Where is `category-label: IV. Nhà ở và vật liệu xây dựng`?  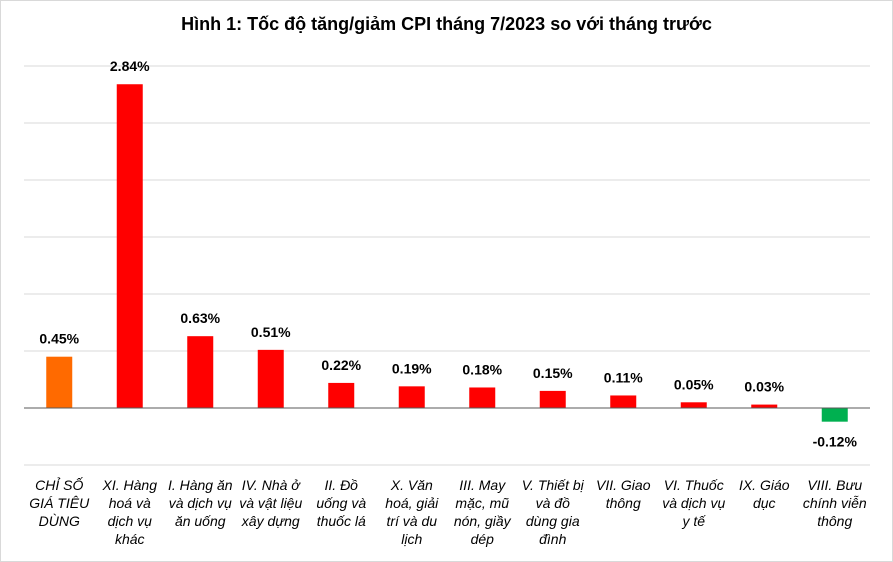
category-label: IV. Nhà ở và vật liệu xây dựng is located at coordinates (271, 503).